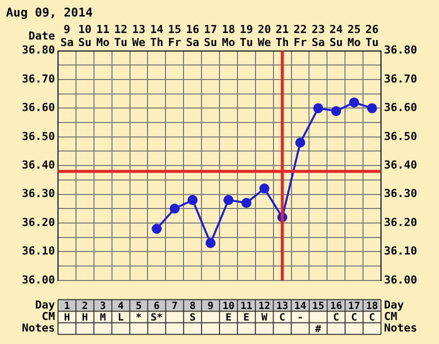 This screenshot has width=439, height=344. I want to click on y-tick-label: 36.30, so click(38, 193).